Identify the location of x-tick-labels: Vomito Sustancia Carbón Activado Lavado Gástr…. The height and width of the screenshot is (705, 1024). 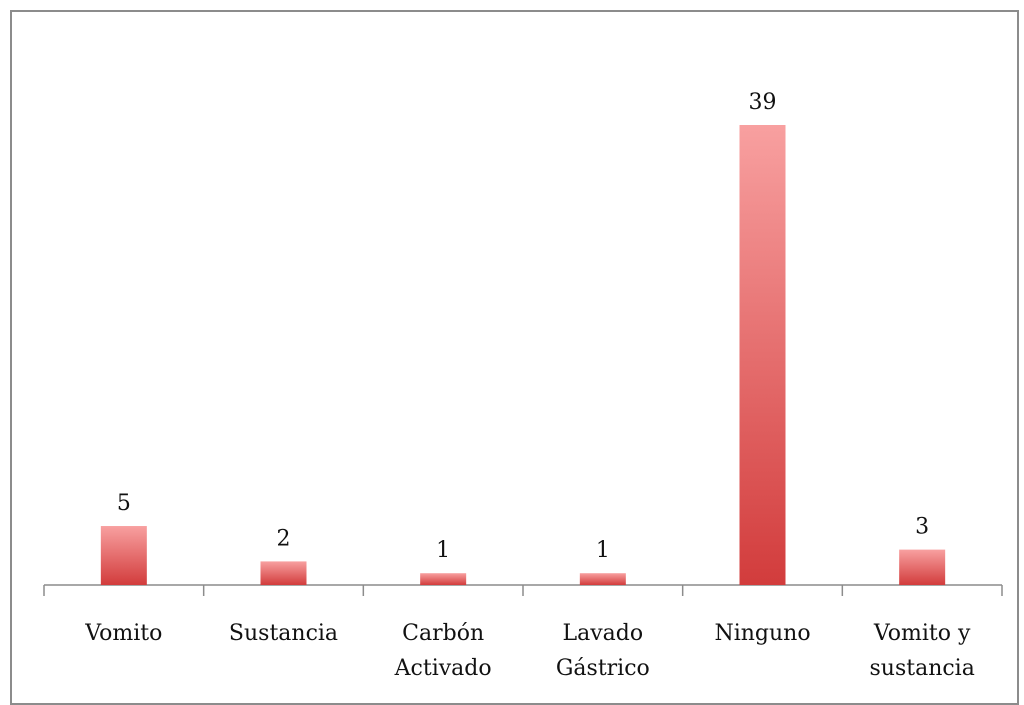
(529, 651).